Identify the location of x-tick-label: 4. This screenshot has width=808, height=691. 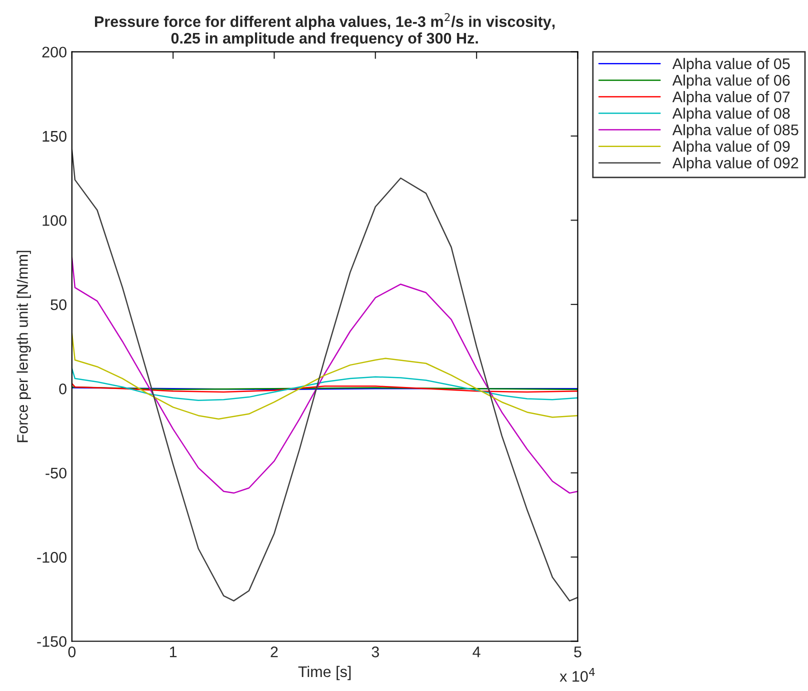
(476, 652).